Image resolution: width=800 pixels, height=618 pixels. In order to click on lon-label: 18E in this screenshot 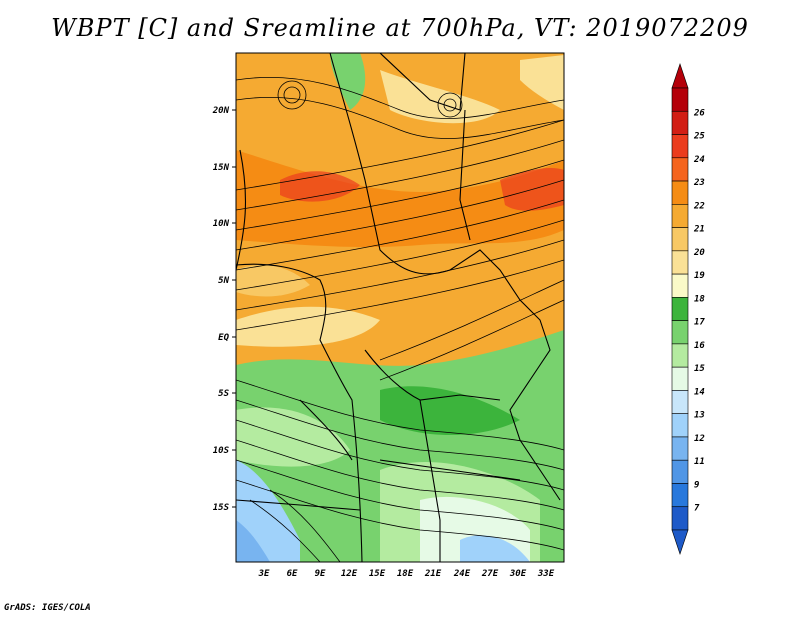, I will do `click(405, 574)`.